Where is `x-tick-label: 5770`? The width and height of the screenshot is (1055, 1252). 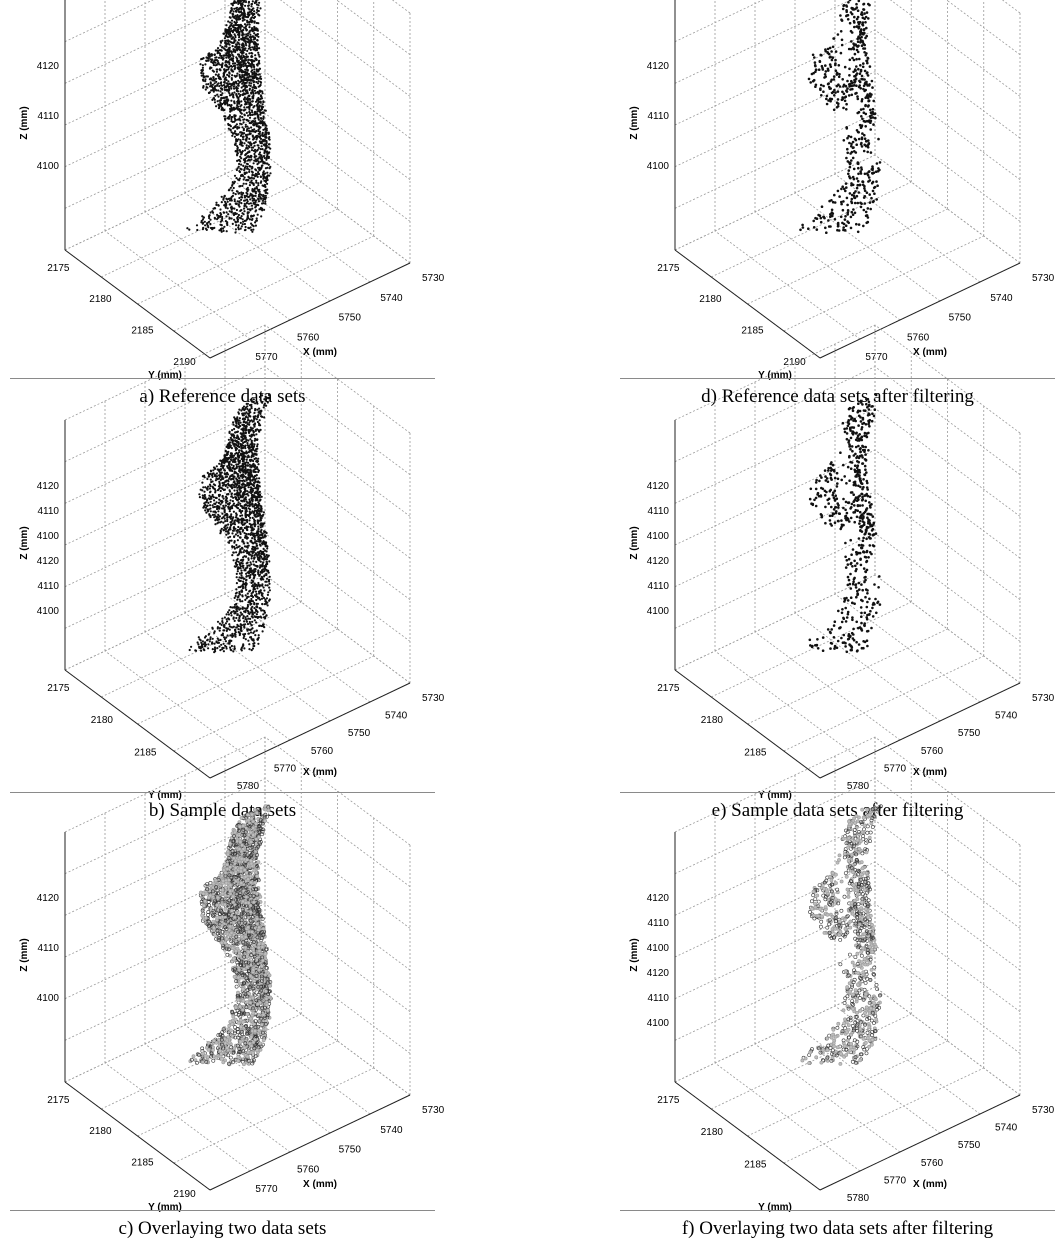
x-tick-label: 5770 is located at coordinates (266, 1189).